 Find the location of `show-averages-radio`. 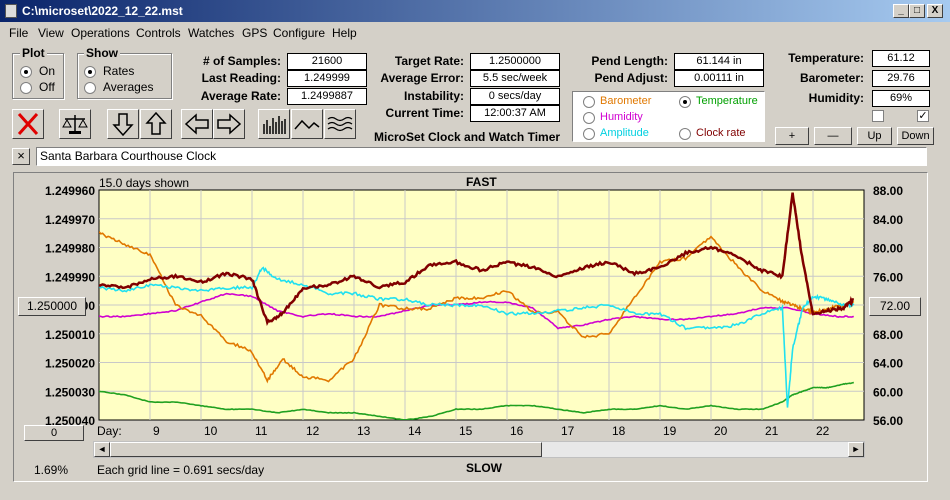

show-averages-radio is located at coordinates (90, 88).